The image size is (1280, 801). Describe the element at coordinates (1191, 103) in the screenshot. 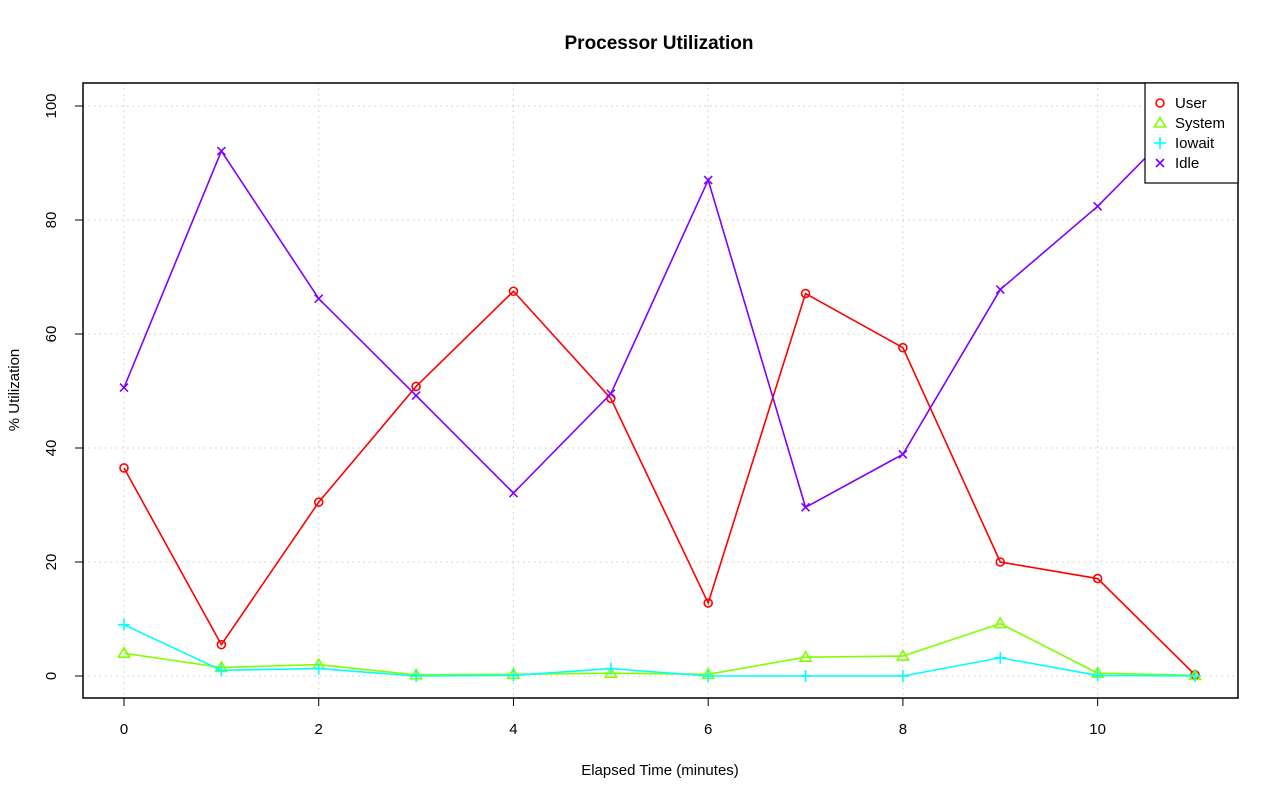

I see `legend-label-user: User` at that location.